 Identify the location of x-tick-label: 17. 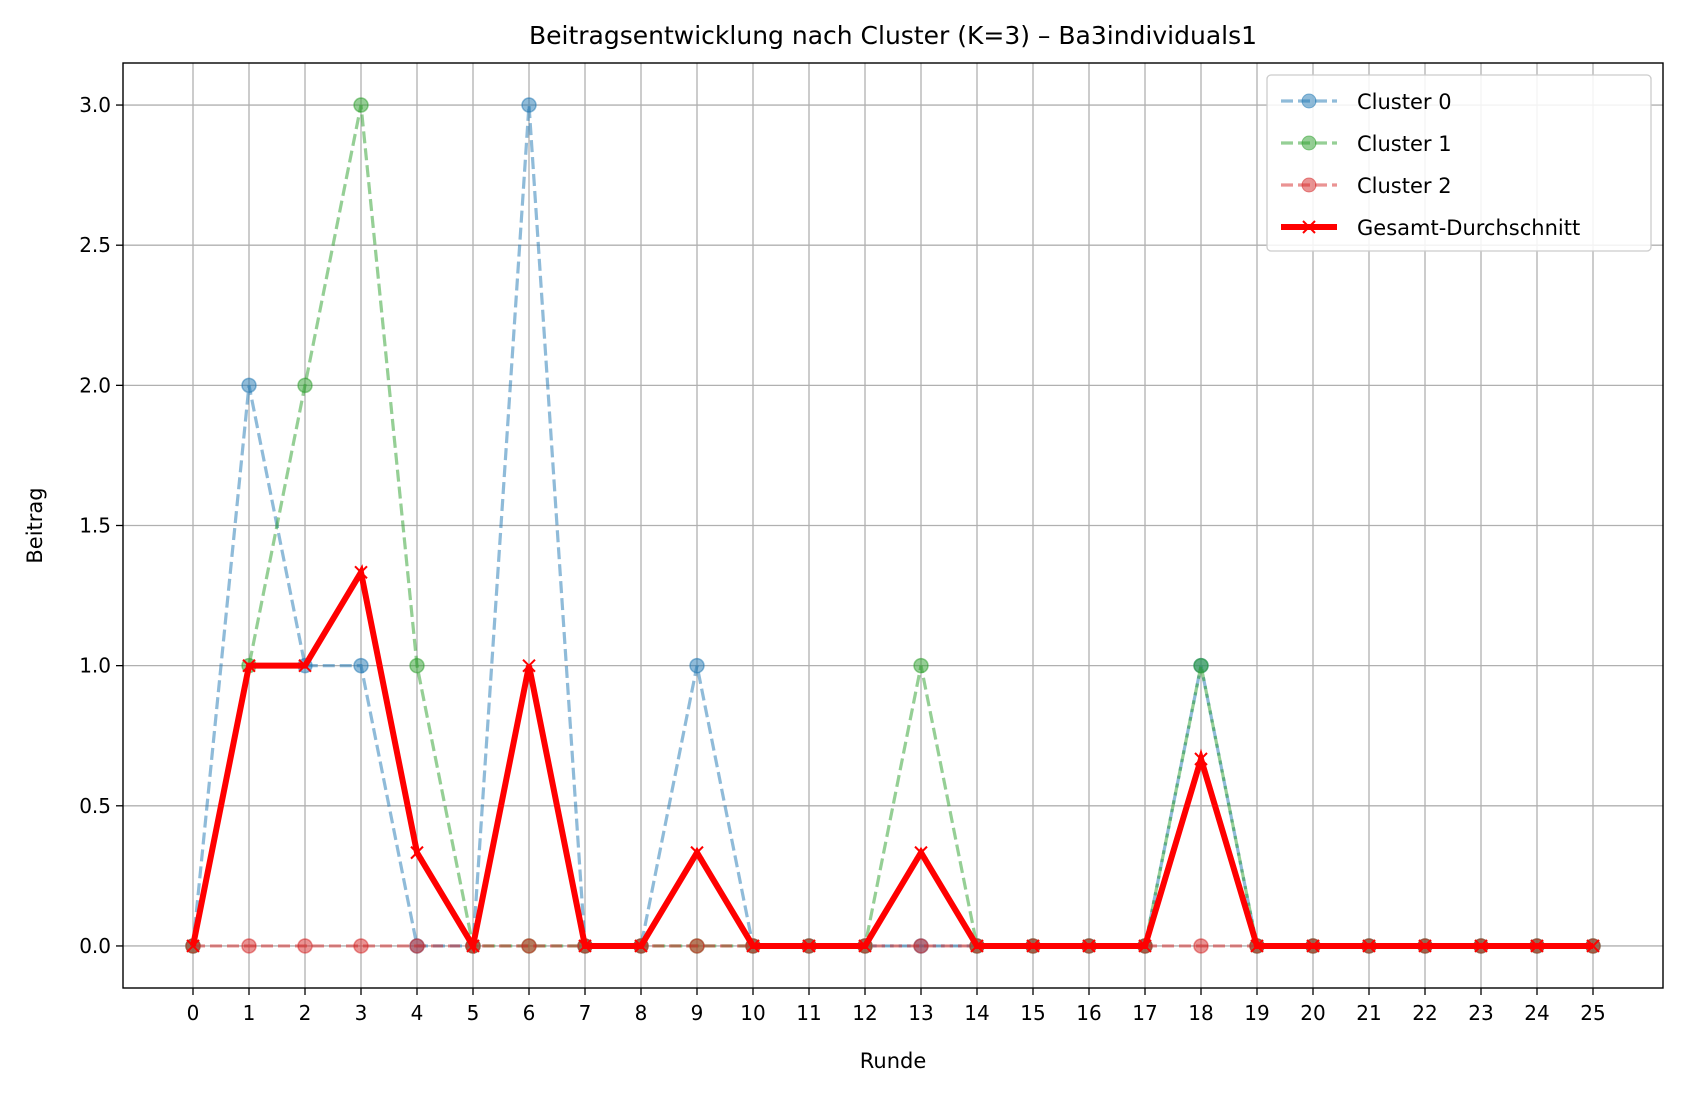
(1144, 1013).